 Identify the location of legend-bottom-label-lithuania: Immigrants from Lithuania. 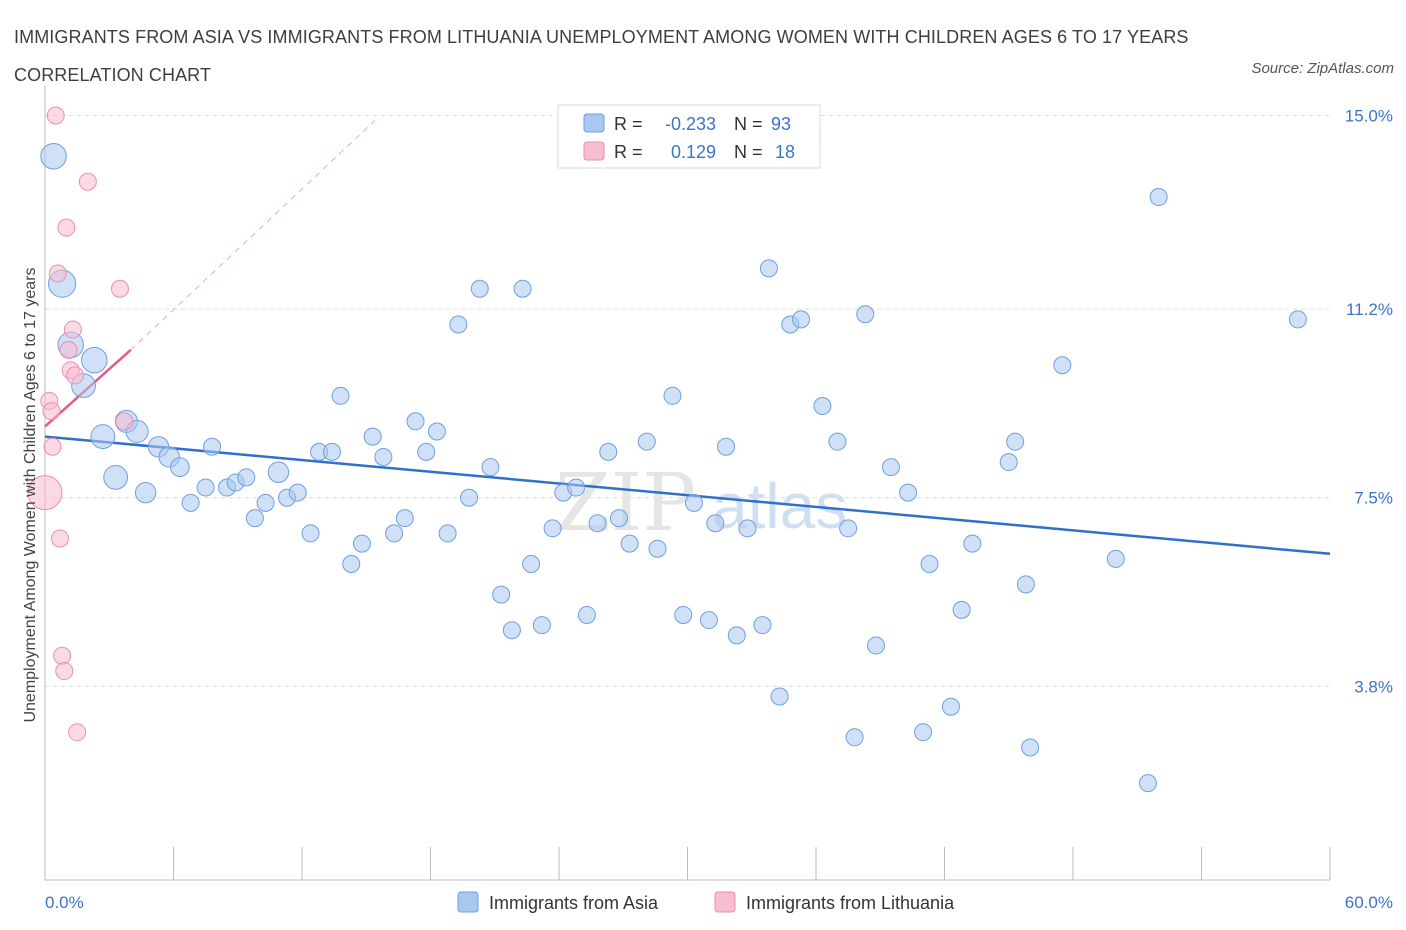
(850, 903).